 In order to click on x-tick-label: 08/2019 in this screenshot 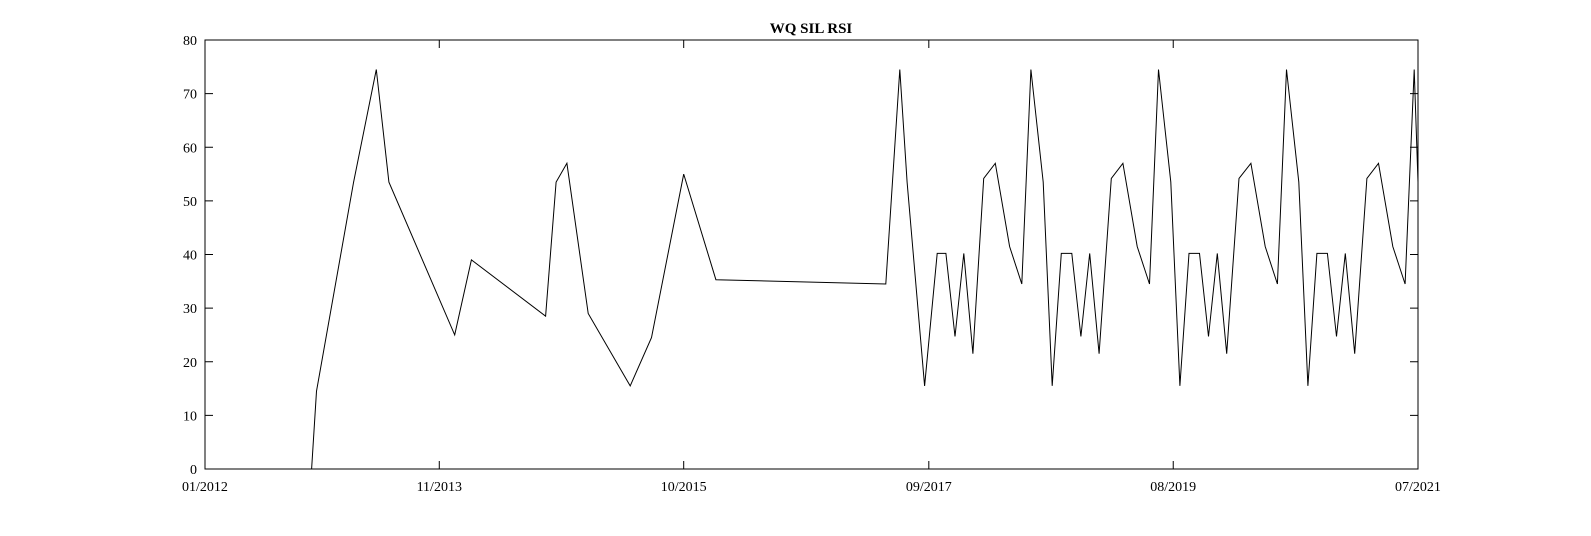, I will do `click(1173, 487)`.